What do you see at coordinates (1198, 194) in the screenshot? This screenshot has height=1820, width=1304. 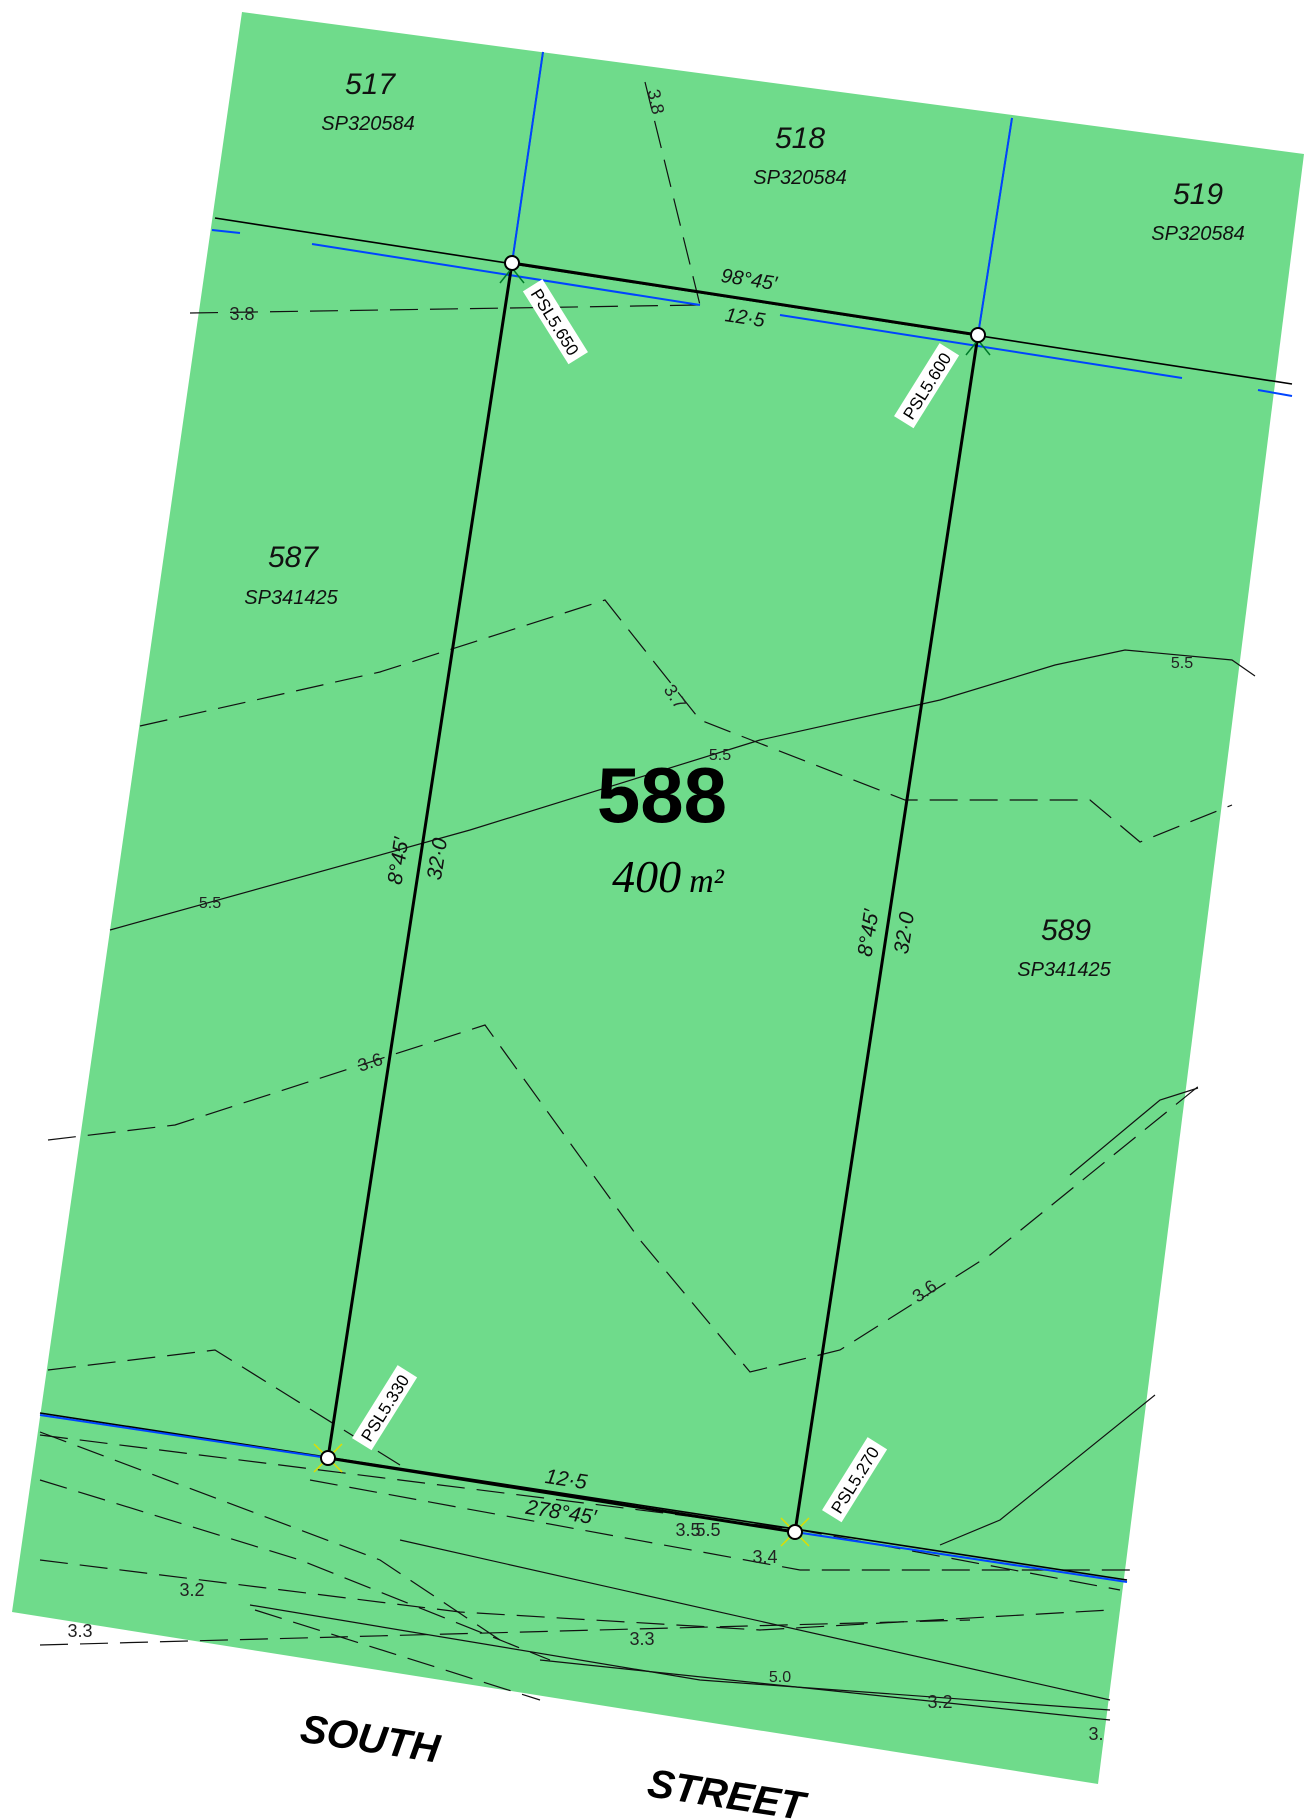 I see `lot-number: 519` at bounding box center [1198, 194].